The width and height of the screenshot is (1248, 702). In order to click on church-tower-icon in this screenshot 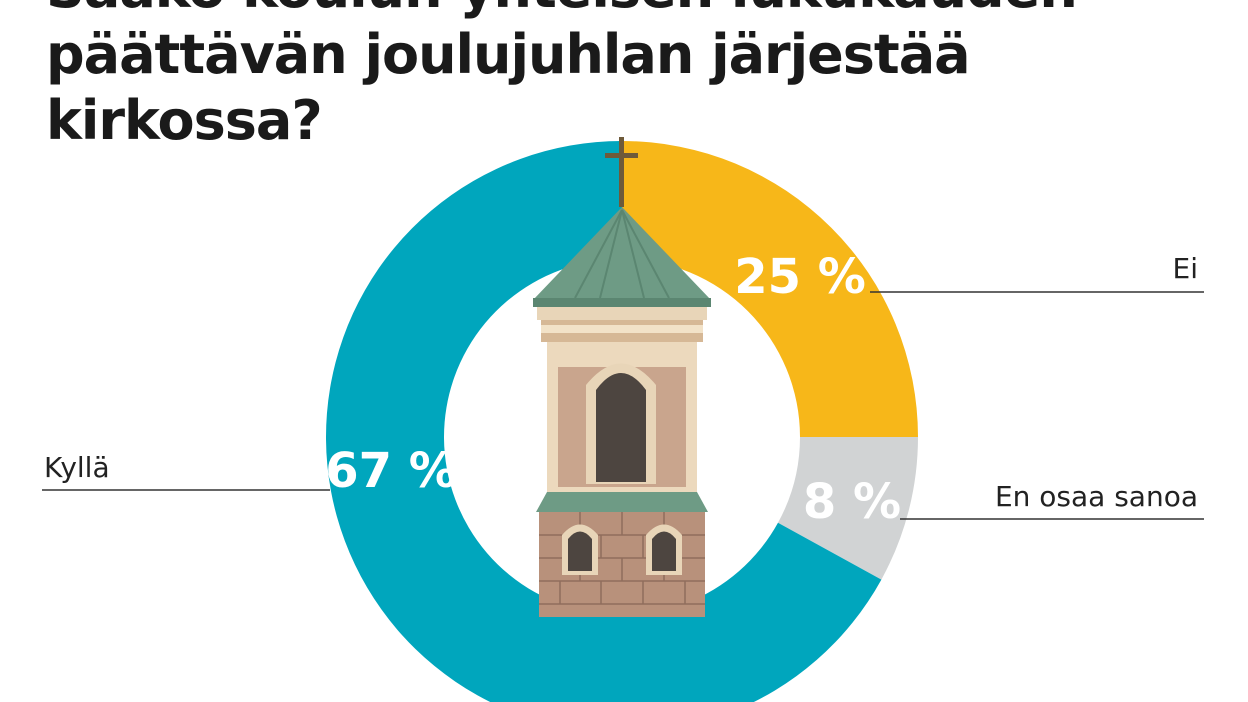, I will do `click(622, 377)`.